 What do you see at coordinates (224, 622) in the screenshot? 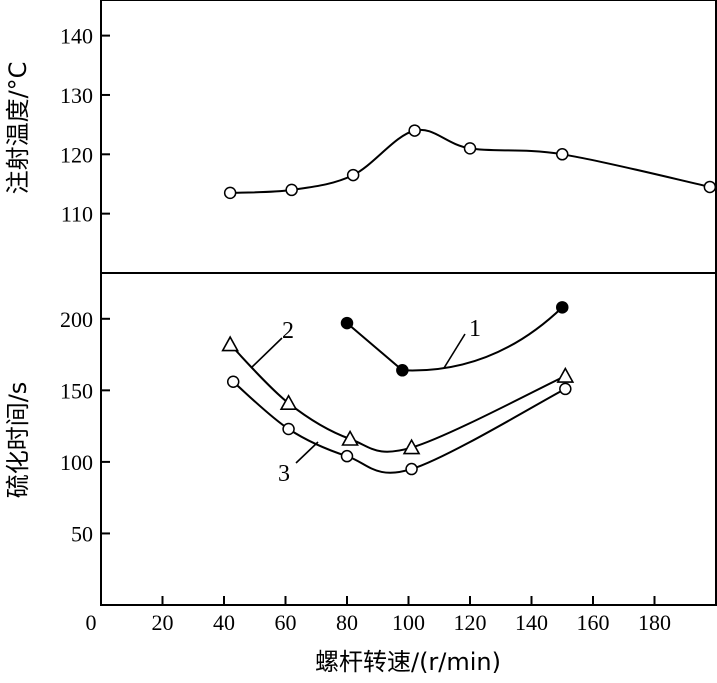
I see `x-tick-label-40: 40` at bounding box center [224, 622].